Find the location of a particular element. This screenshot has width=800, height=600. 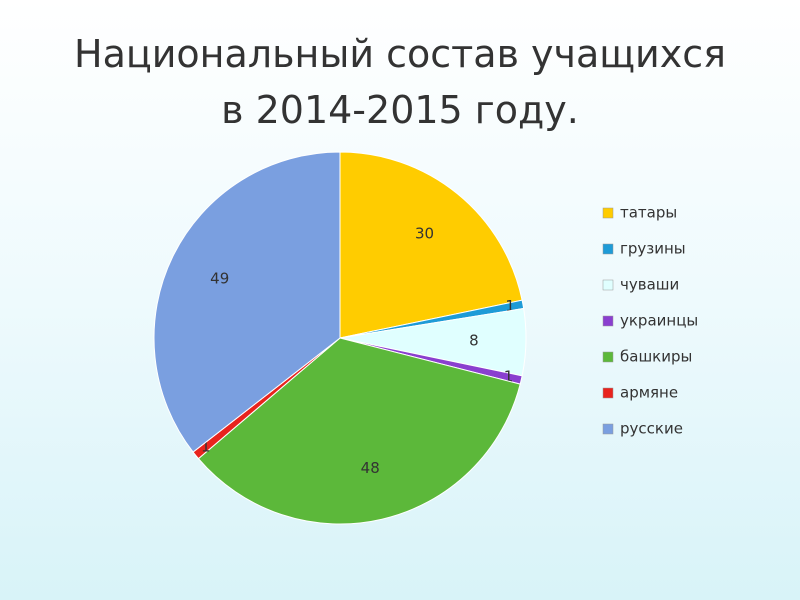

legend-label: грузины is located at coordinates (653, 249).